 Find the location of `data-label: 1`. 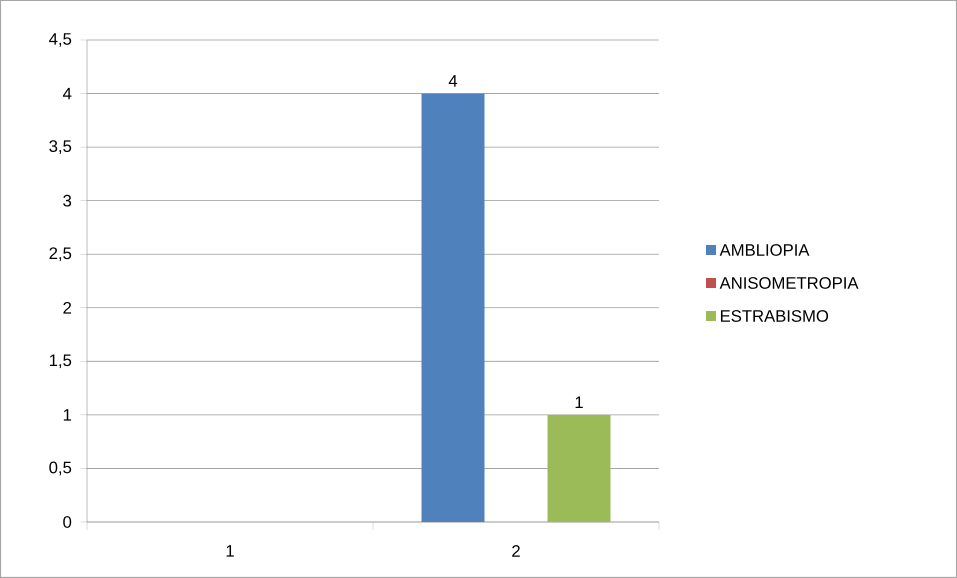

data-label: 1 is located at coordinates (579, 402).